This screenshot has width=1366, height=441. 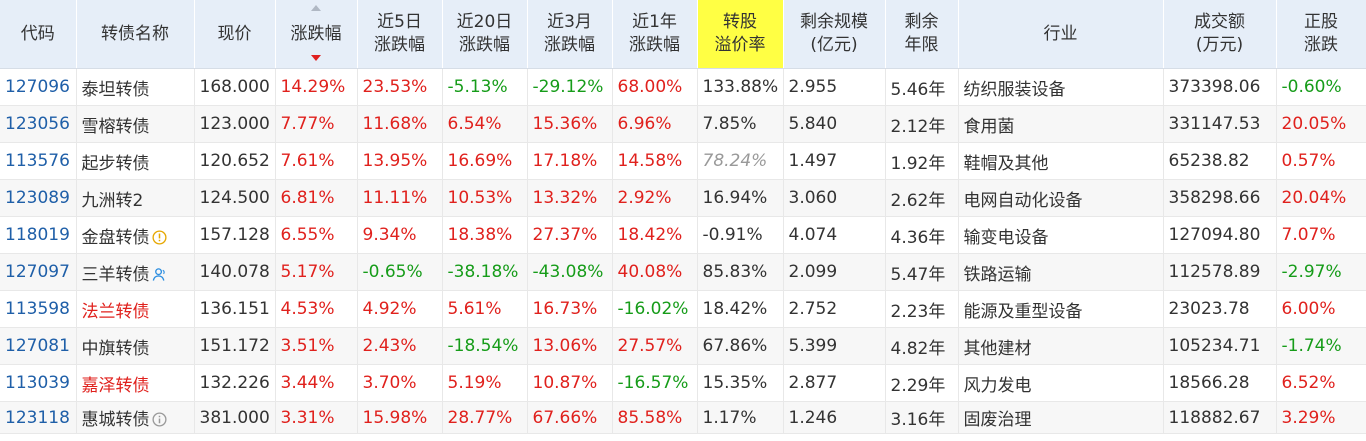 What do you see at coordinates (400, 161) in the screenshot?
I see `cell-chg5d: 13.95%` at bounding box center [400, 161].